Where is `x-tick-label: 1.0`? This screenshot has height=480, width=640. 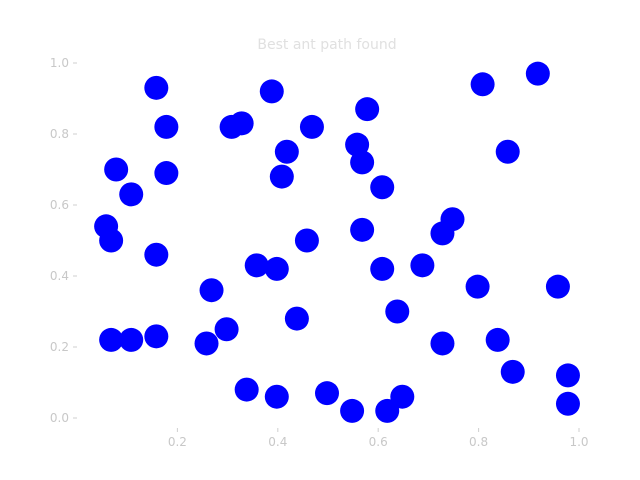
x-tick-label: 1.0 is located at coordinates (578, 442).